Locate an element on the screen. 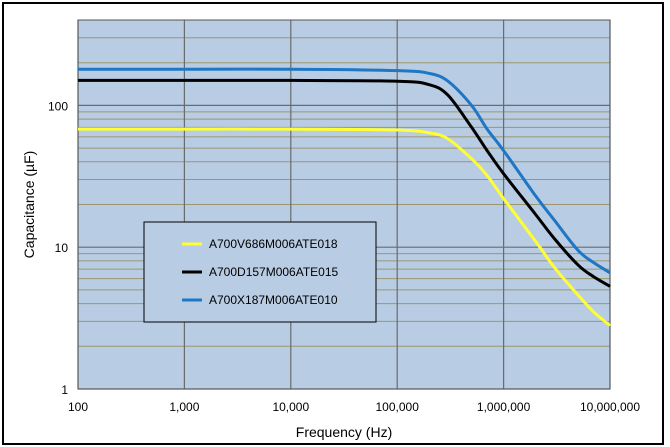 This screenshot has height=447, width=670. legend-label: A700D157M006ATE015 is located at coordinates (274, 272).